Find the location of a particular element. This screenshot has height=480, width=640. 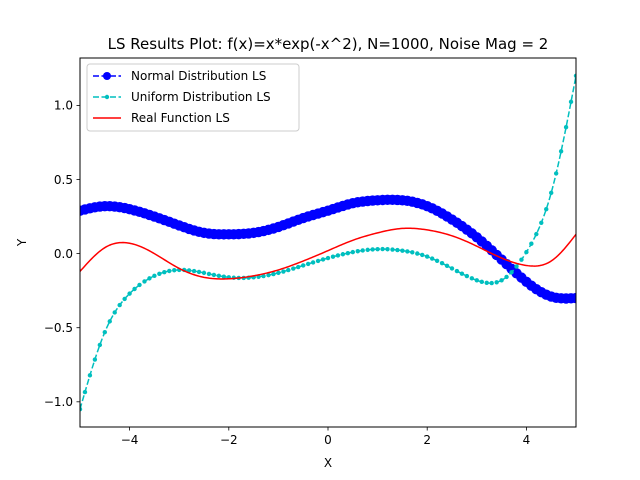

legend-entry-normal: Normal Distribution LS is located at coordinates (179, 76).